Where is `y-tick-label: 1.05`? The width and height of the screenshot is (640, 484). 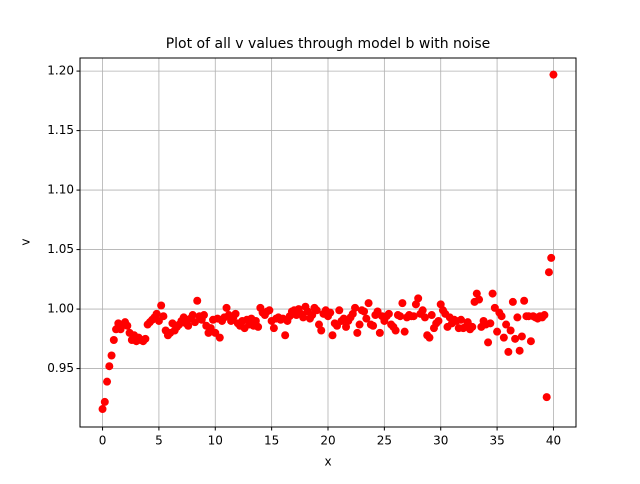 y-tick-label: 1.05 is located at coordinates (60, 249).